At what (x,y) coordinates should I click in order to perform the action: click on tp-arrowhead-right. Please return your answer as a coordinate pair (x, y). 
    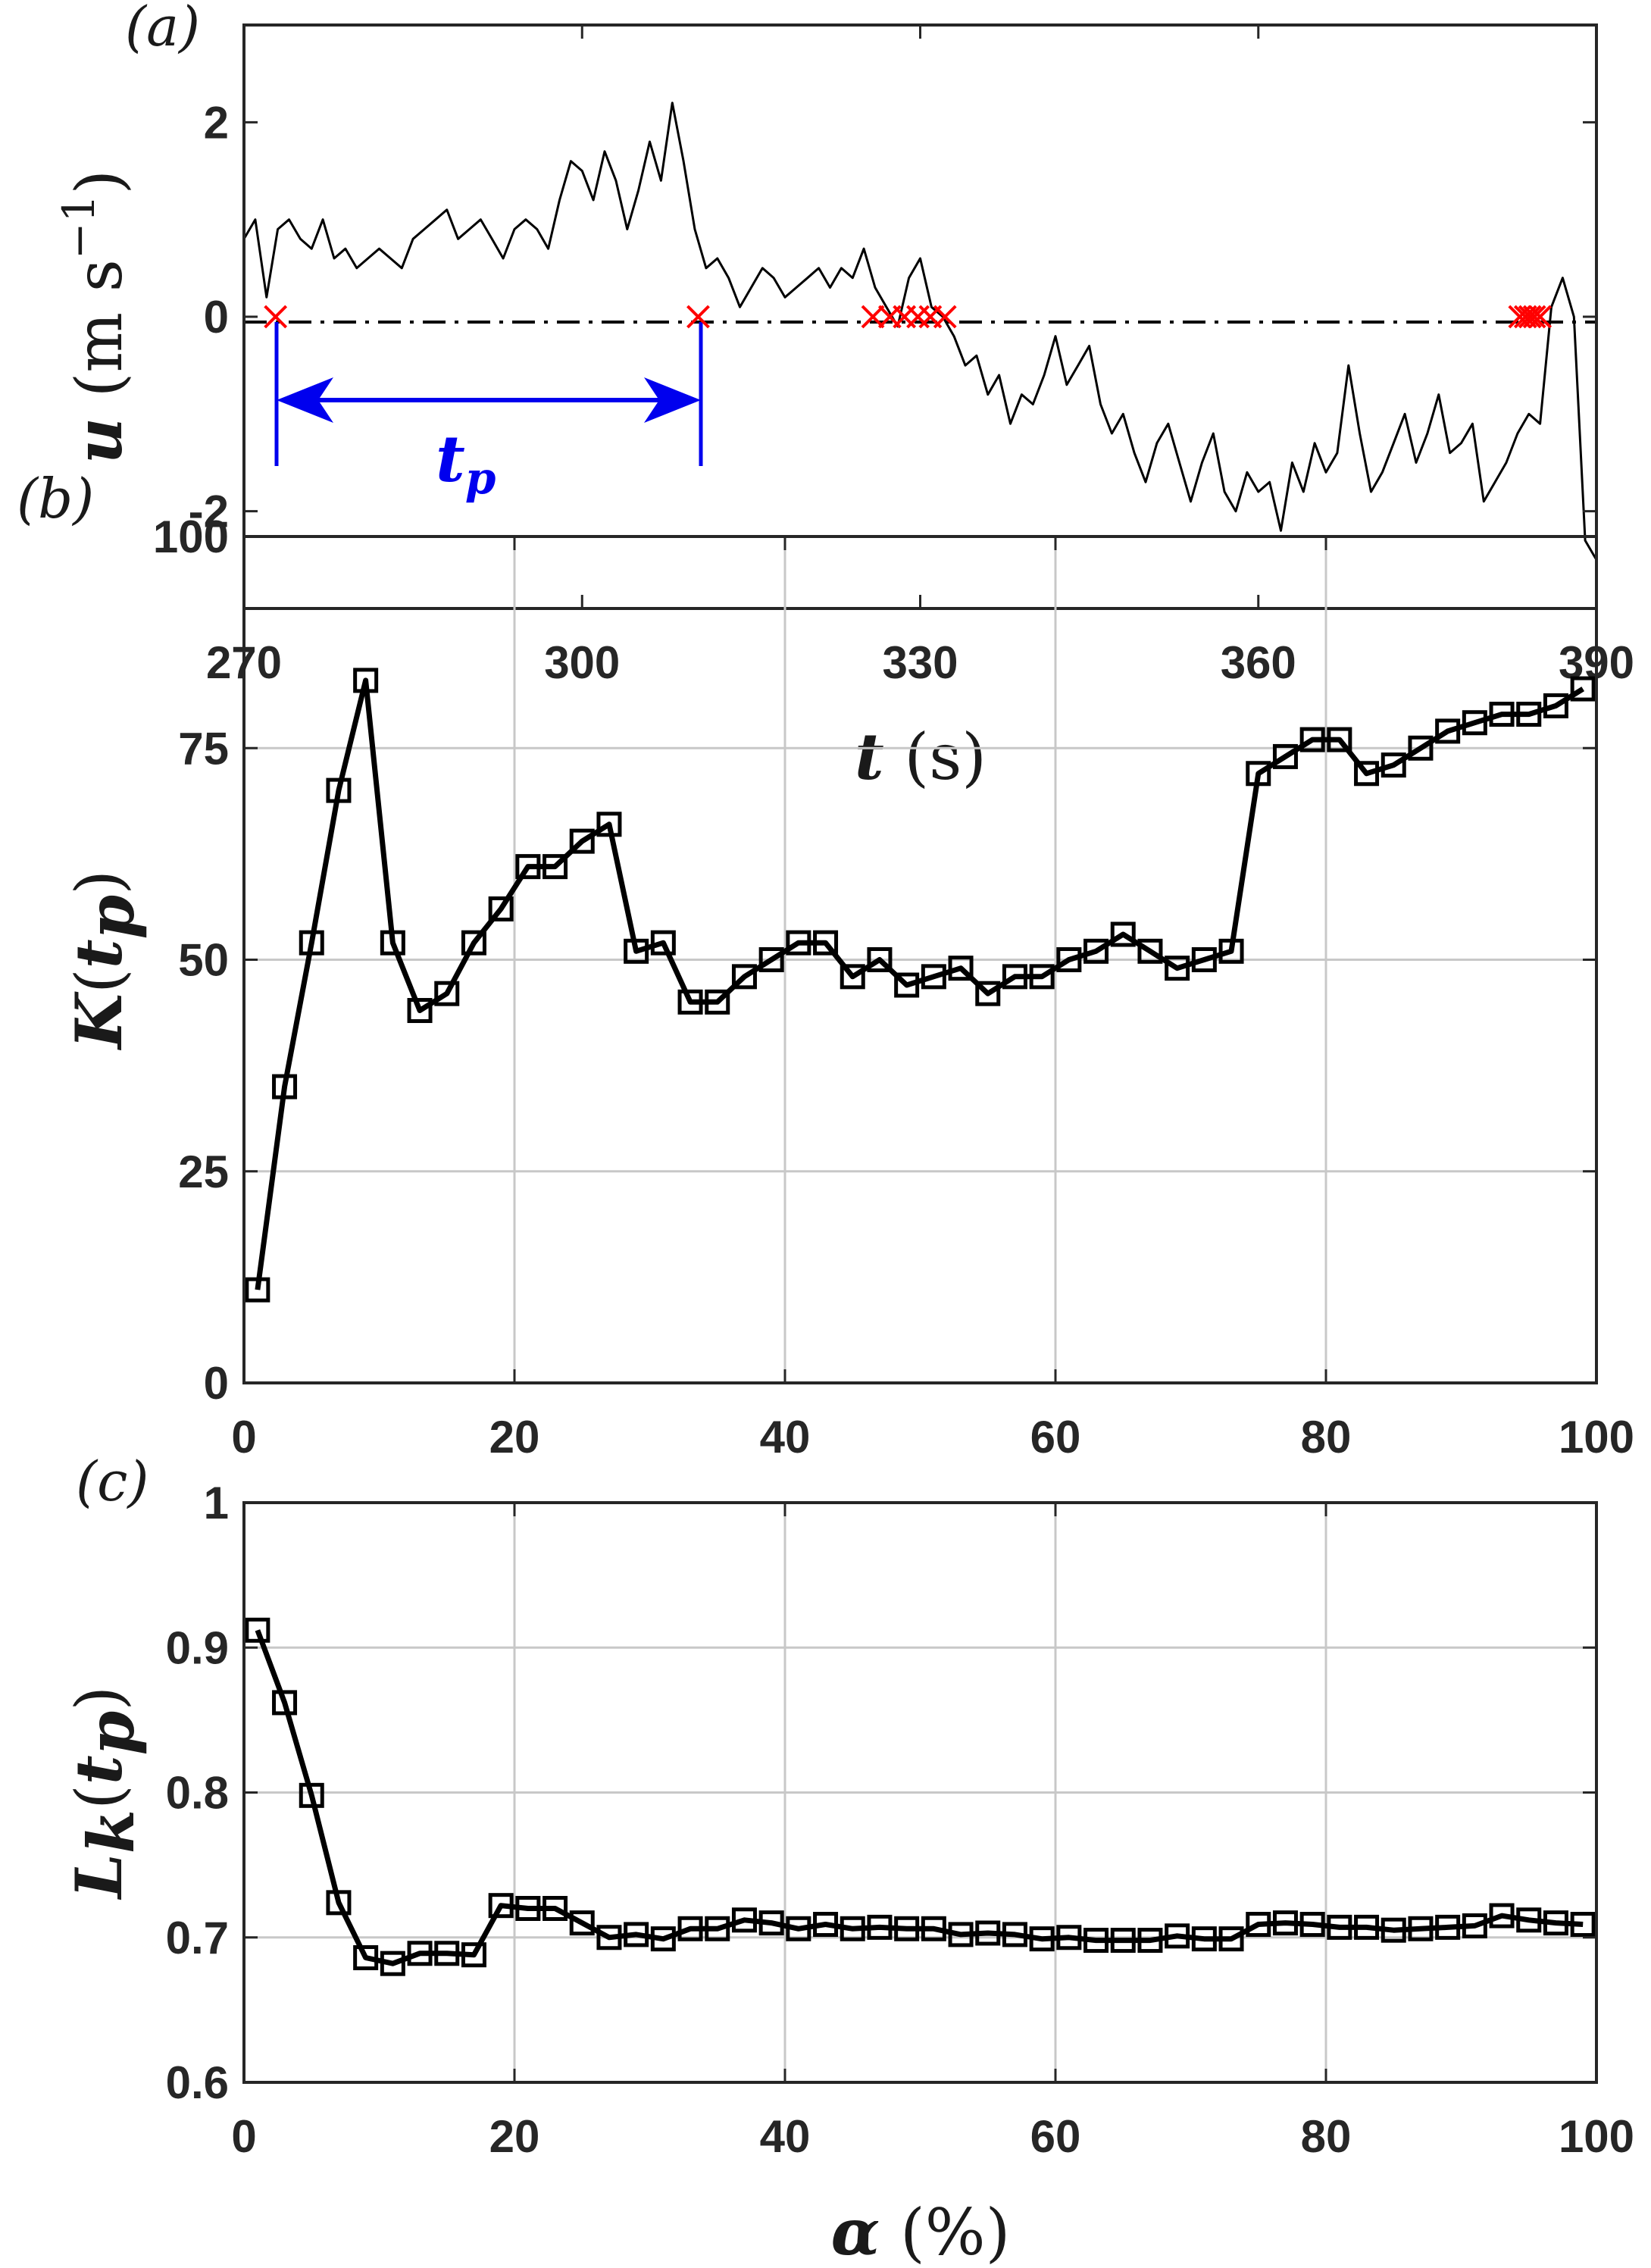
    Looking at the image, I should click on (672, 400).